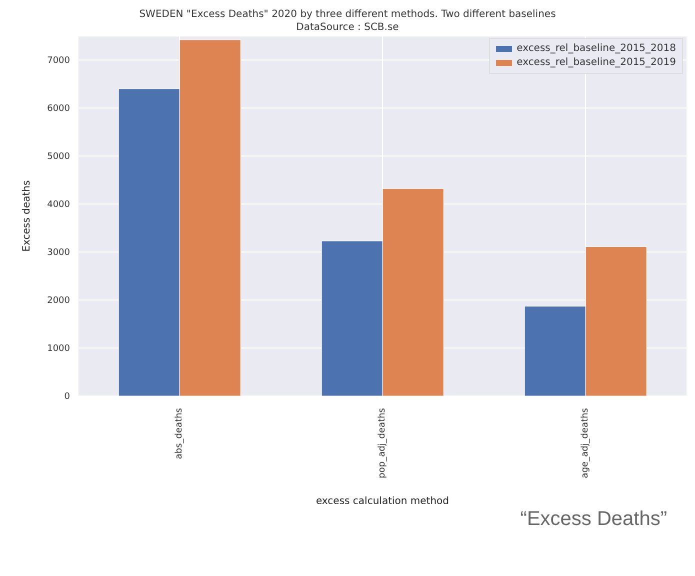 Image resolution: width=695 pixels, height=576 pixels. Describe the element at coordinates (58, 61) in the screenshot. I see `y-tick-label: 7000` at that location.